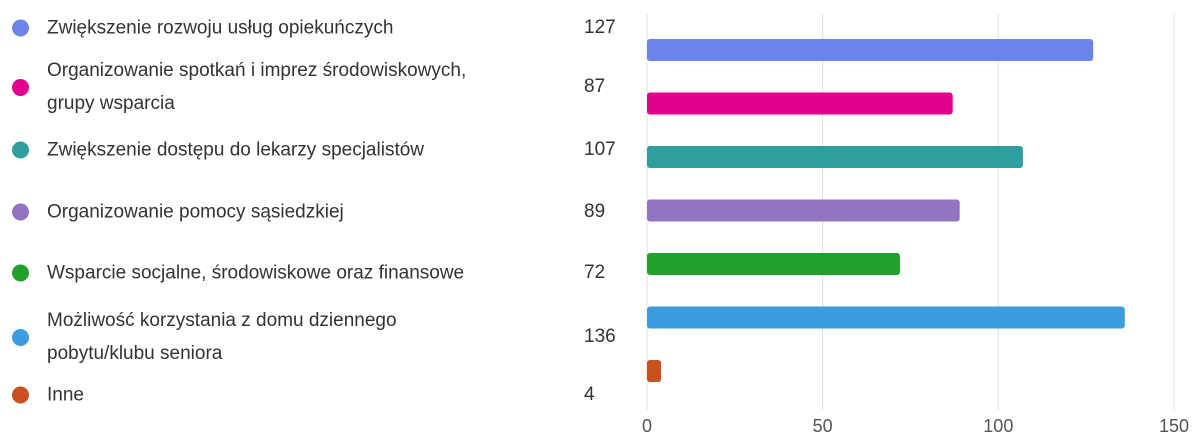 This screenshot has width=1195, height=437. What do you see at coordinates (600, 27) in the screenshot?
I see `value-label: 127` at bounding box center [600, 27].